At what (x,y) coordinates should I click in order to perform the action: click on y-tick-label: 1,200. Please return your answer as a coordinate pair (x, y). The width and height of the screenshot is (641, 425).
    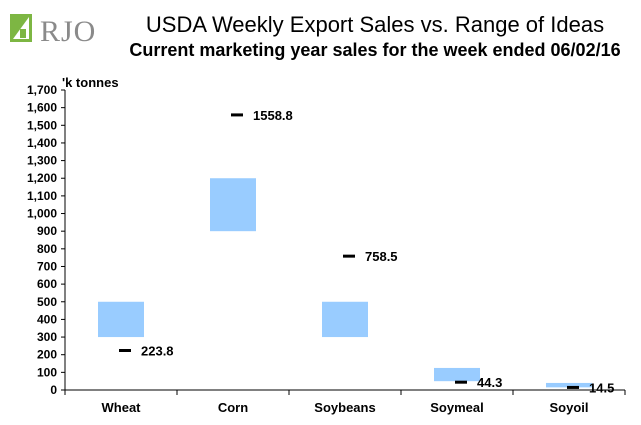
    Looking at the image, I should click on (42, 178).